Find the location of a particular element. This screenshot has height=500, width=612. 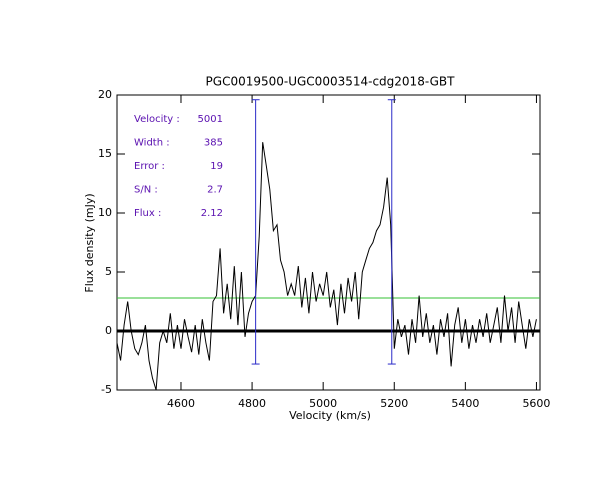

annotation-value: 2.12 is located at coordinates (212, 213).